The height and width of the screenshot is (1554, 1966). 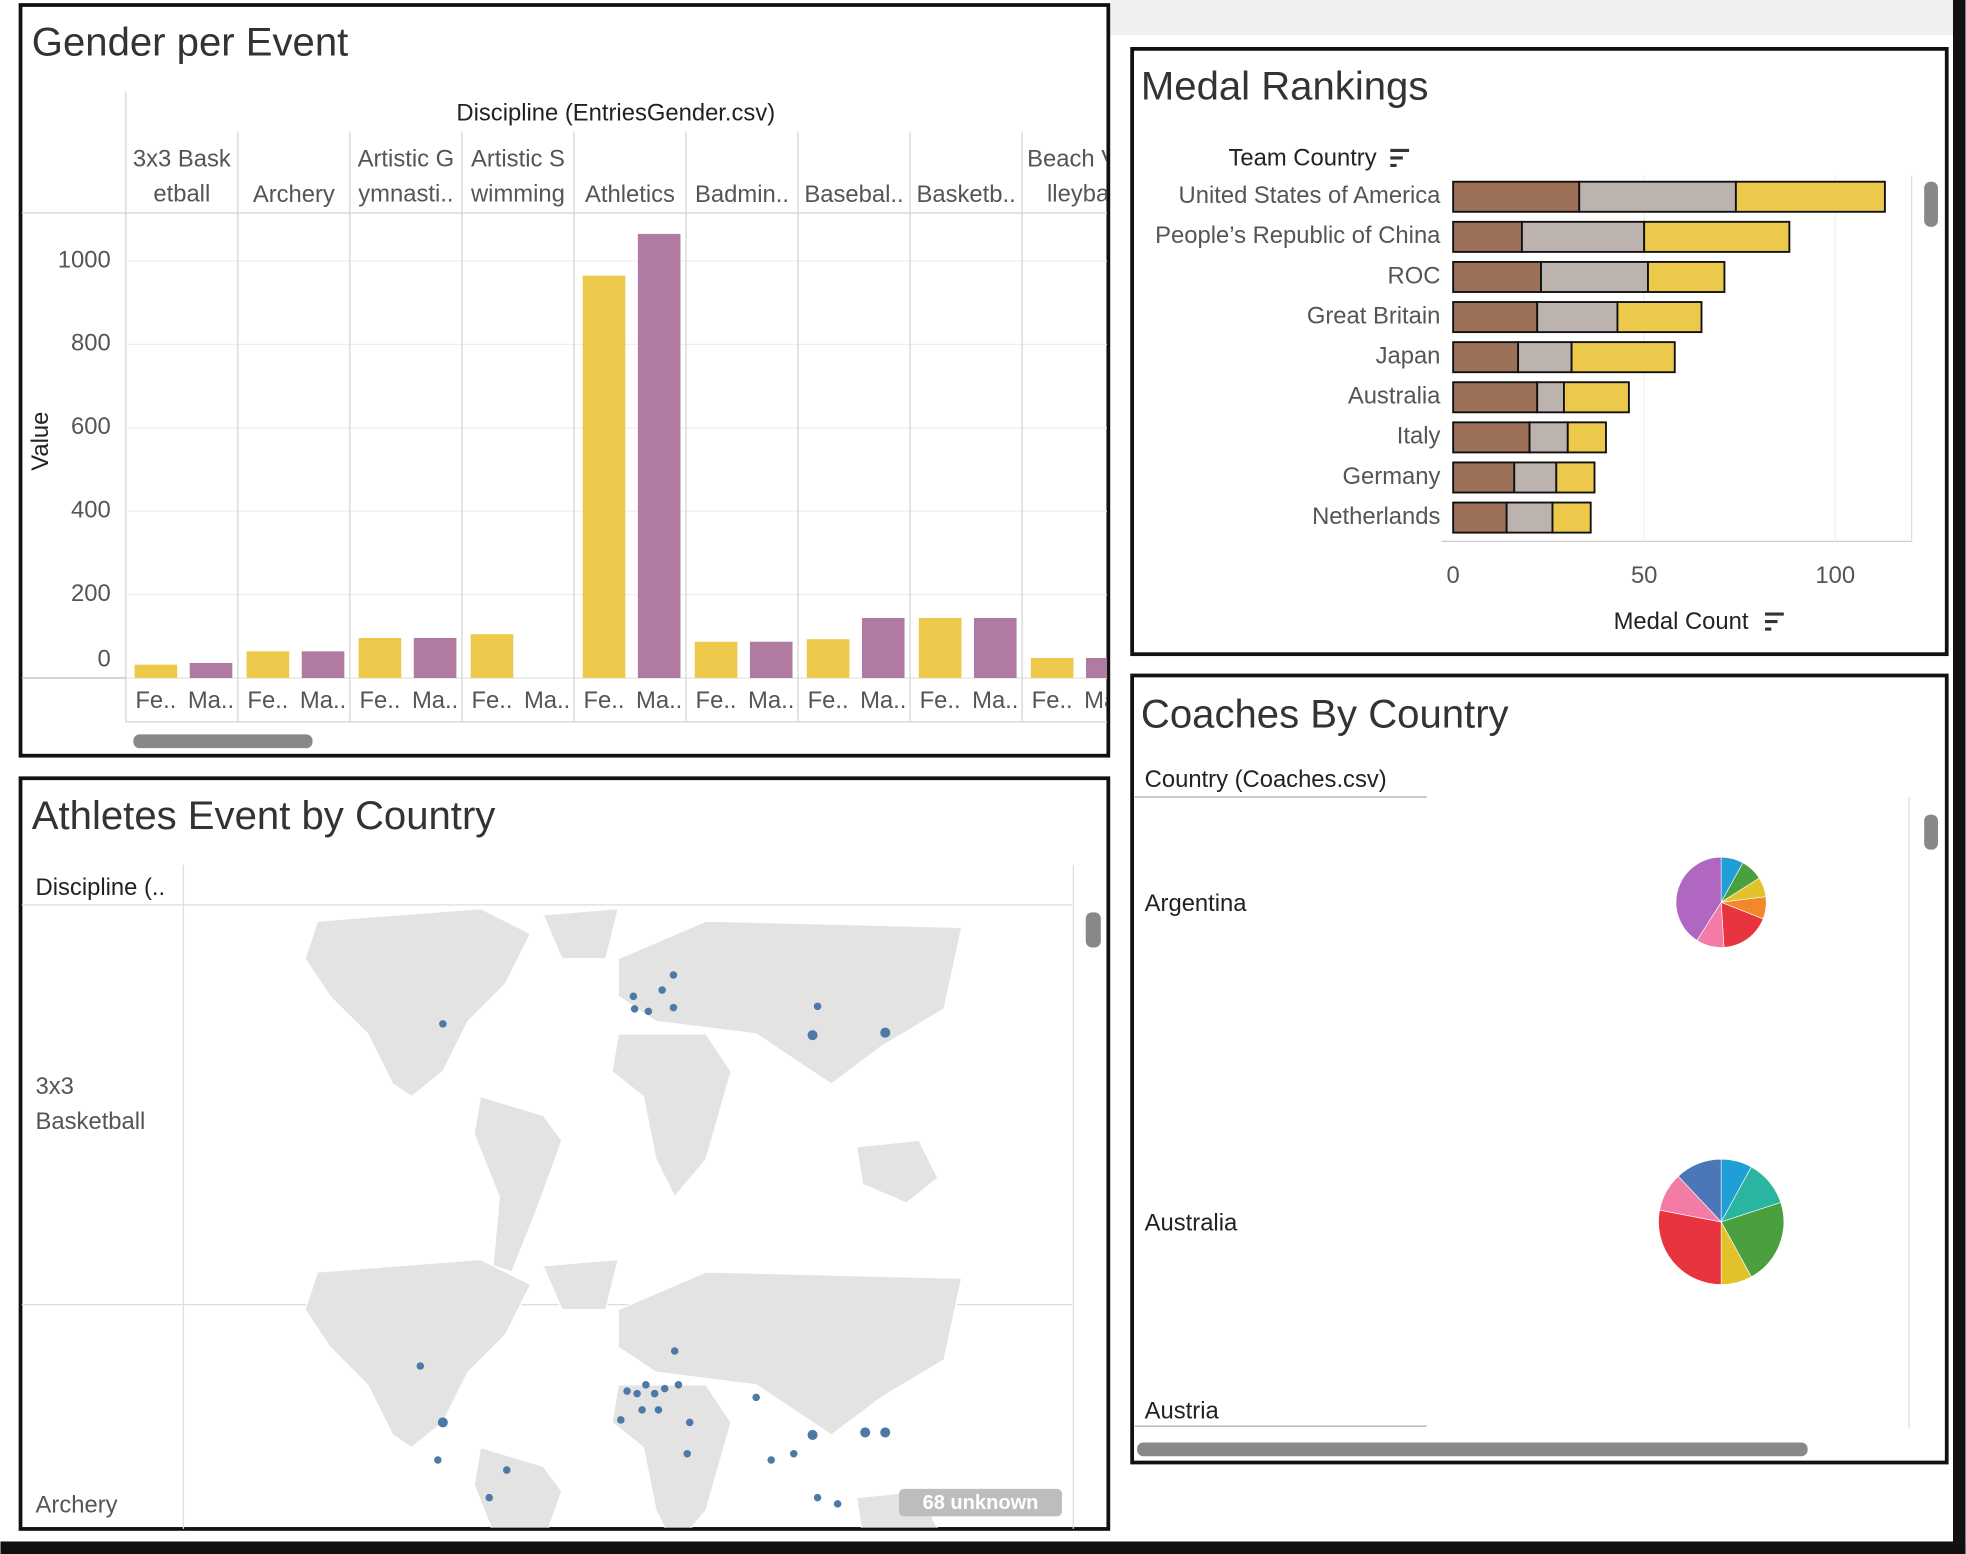 I want to click on column-label: Basketb.., so click(x=965, y=194).